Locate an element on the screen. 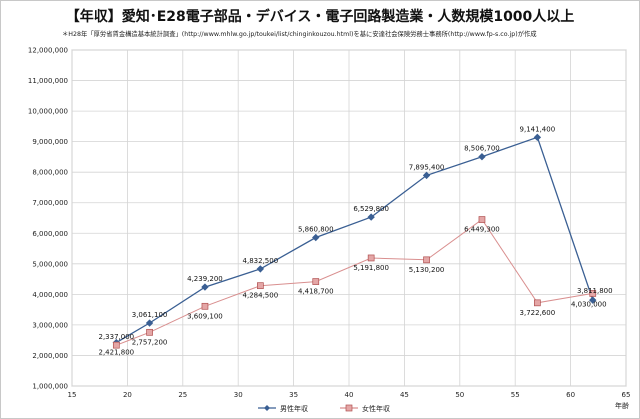 This screenshot has width=640, height=419. data-label: 4,030,000 is located at coordinates (589, 304).